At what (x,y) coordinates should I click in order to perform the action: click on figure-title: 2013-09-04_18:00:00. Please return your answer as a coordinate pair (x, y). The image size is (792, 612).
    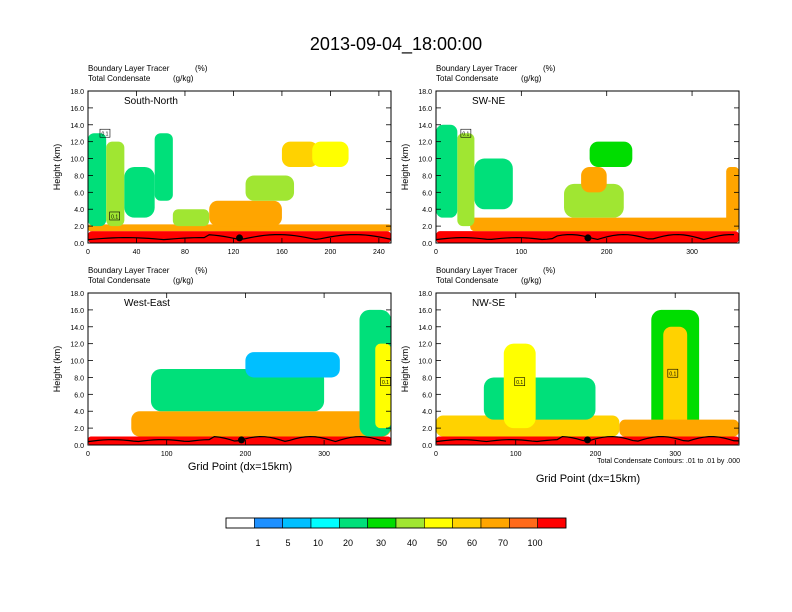
    Looking at the image, I should click on (396, 44).